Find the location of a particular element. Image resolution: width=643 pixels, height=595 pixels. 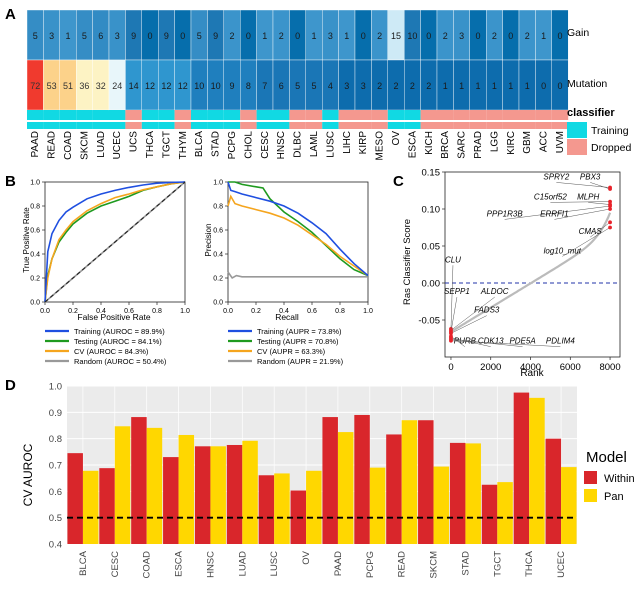

cancer-type-label: LIHC is located at coordinates (347, 142).